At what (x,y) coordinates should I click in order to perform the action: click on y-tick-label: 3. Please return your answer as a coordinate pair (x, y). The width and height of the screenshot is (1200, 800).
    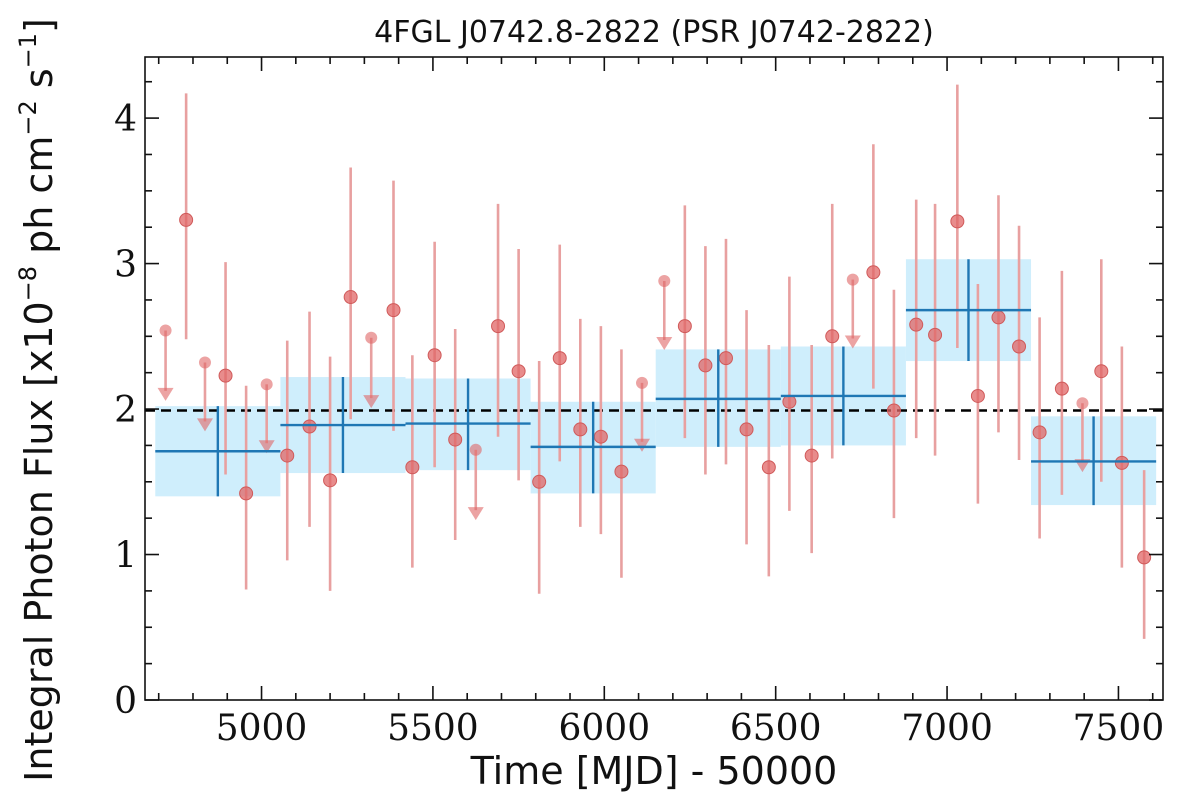
    Looking at the image, I should click on (125, 265).